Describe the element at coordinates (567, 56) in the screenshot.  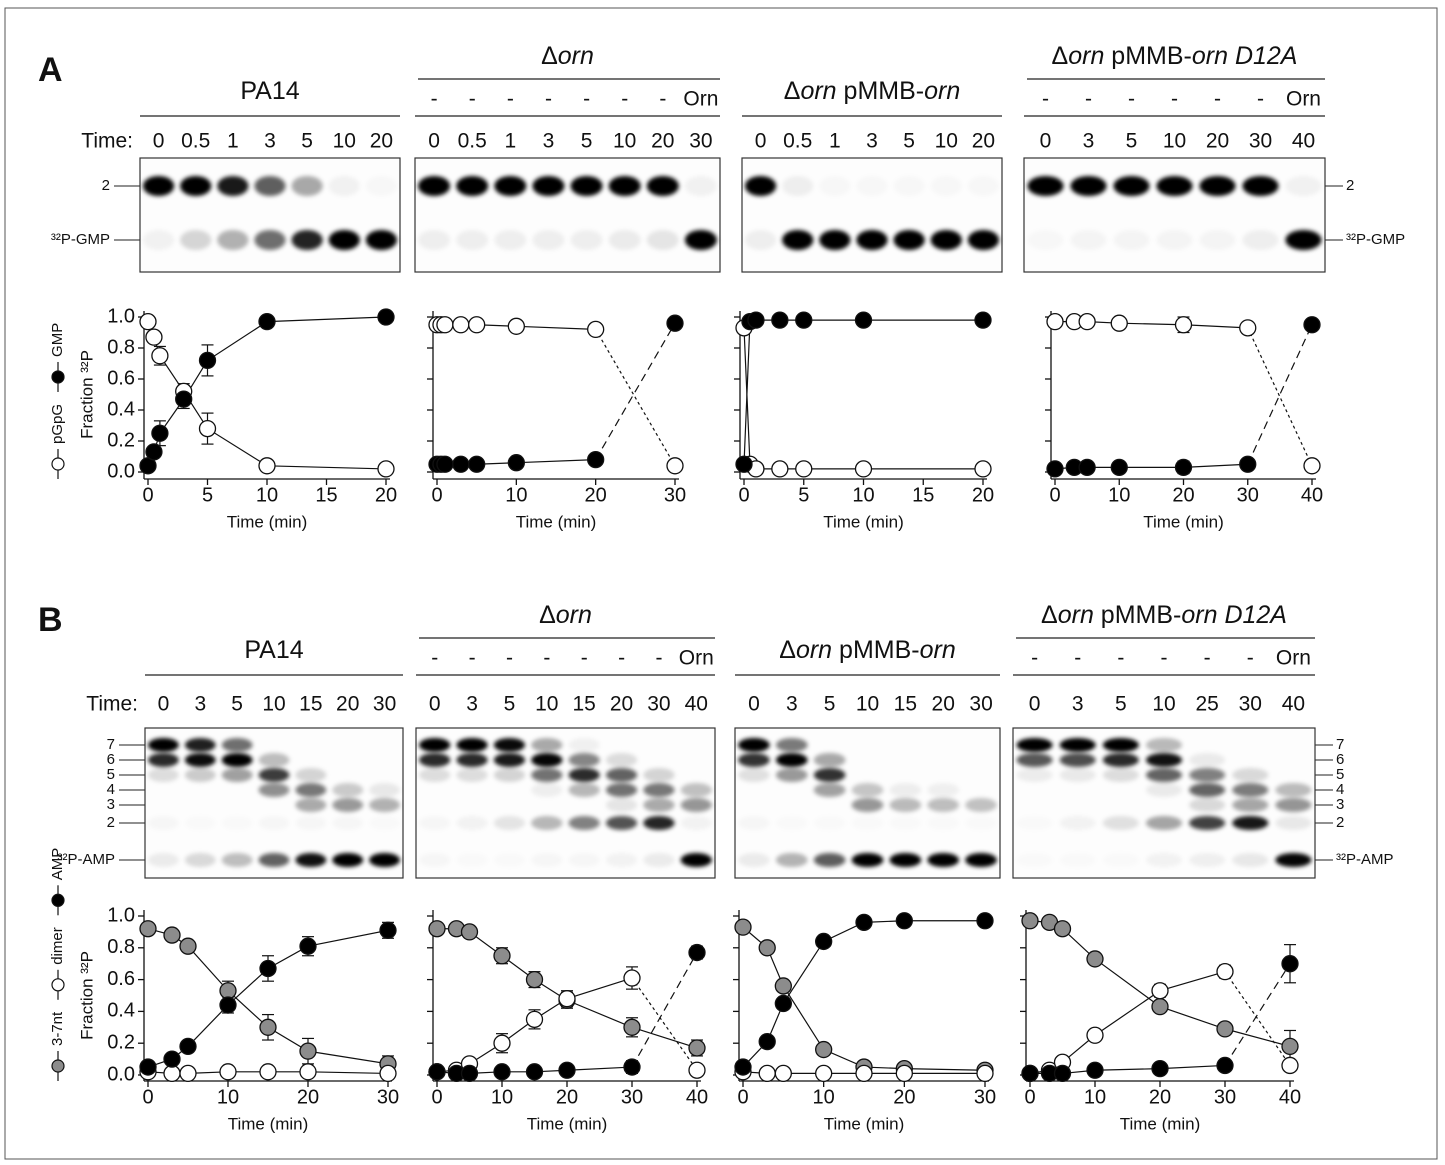
I see `subpanel-title: Δorn` at that location.